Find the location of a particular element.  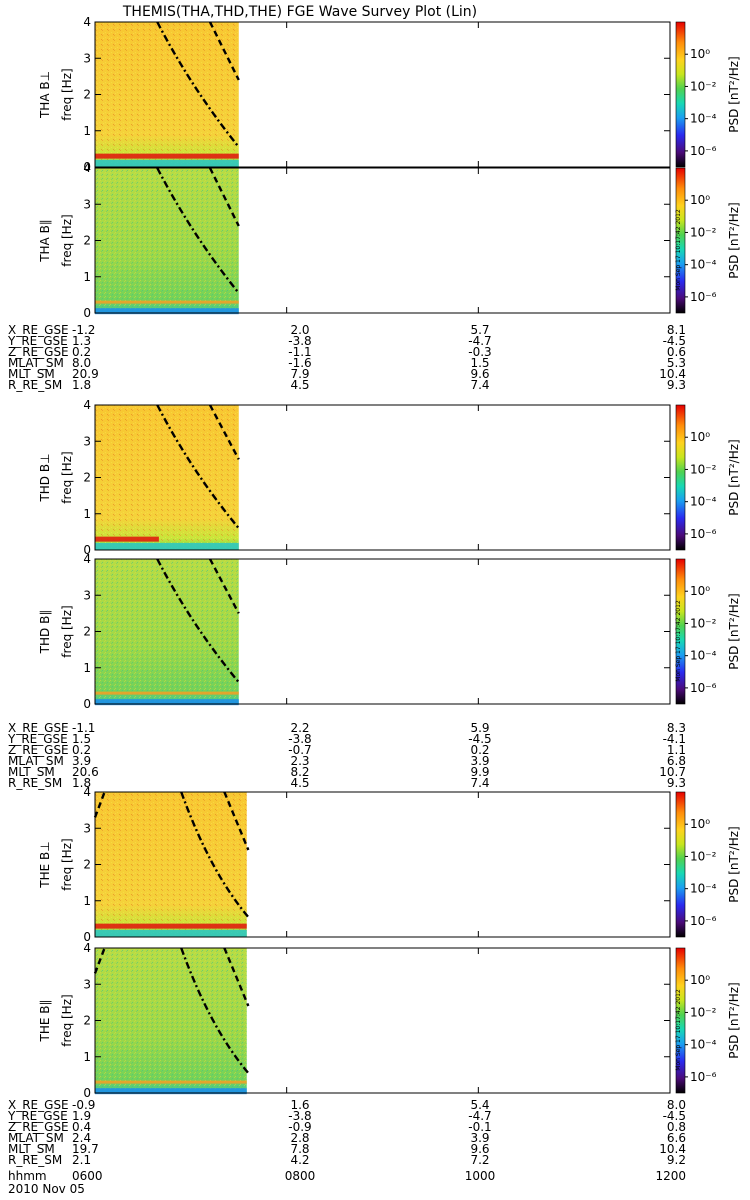

ephemeris-value: 1.3 is located at coordinates (81, 341).